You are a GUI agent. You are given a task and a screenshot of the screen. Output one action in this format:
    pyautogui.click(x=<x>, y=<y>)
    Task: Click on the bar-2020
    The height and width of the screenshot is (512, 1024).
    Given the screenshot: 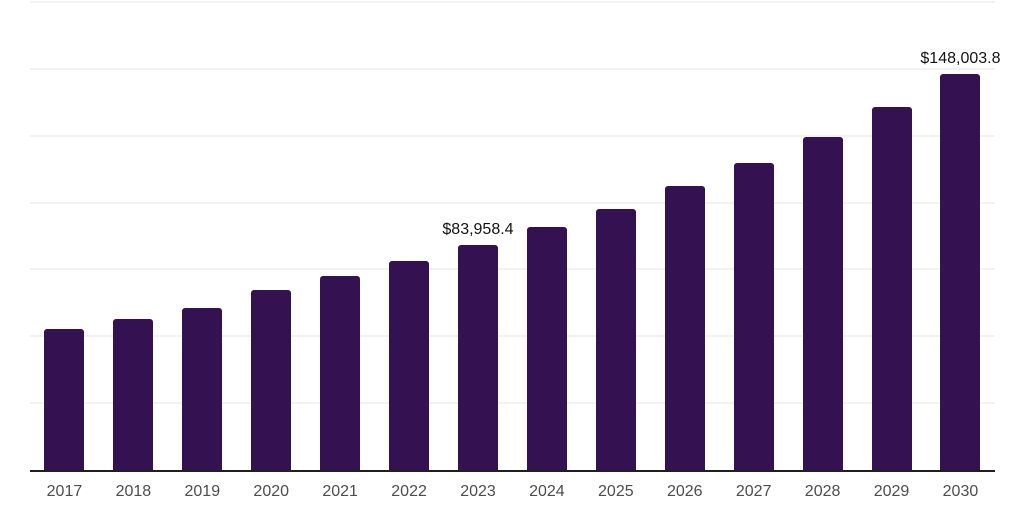 What is the action you would take?
    pyautogui.click(x=271, y=379)
    